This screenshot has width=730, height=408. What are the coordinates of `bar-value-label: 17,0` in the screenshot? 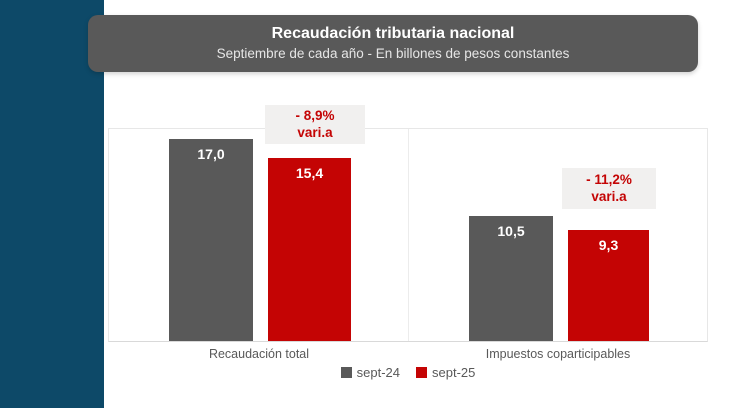 It's located at (211, 154).